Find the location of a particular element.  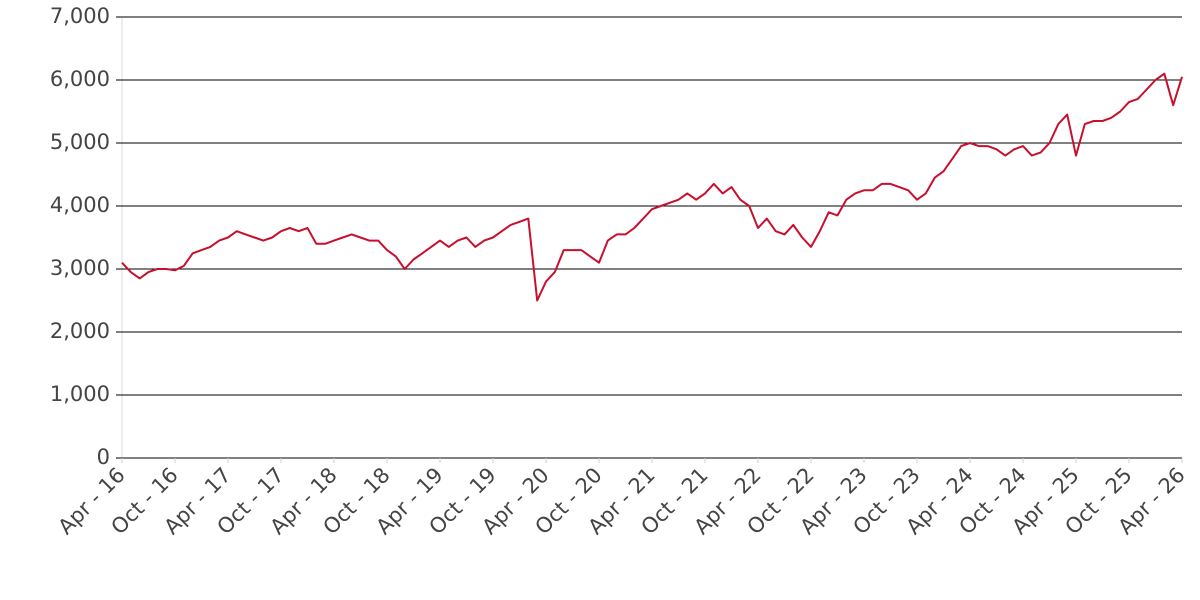

y-tick-label: 5,000 is located at coordinates (80, 142).